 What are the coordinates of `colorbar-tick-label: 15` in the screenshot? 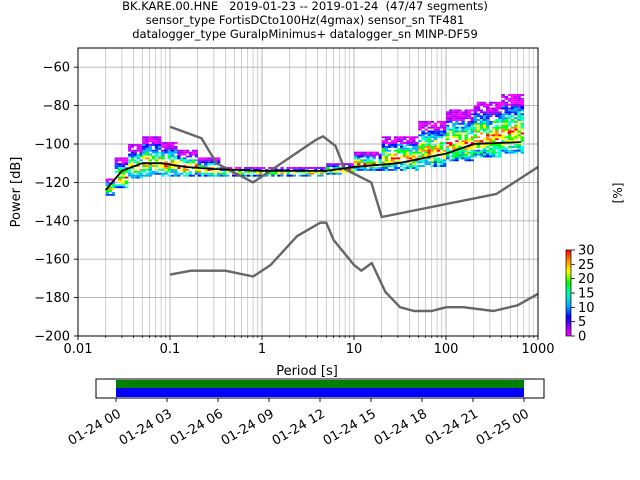 It's located at (586, 294).